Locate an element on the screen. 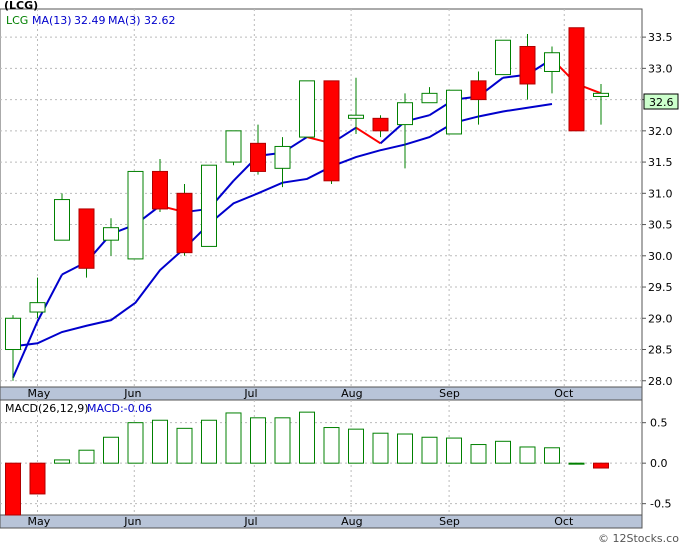 This screenshot has width=680, height=546. legend-lcg: LCG is located at coordinates (17, 20).